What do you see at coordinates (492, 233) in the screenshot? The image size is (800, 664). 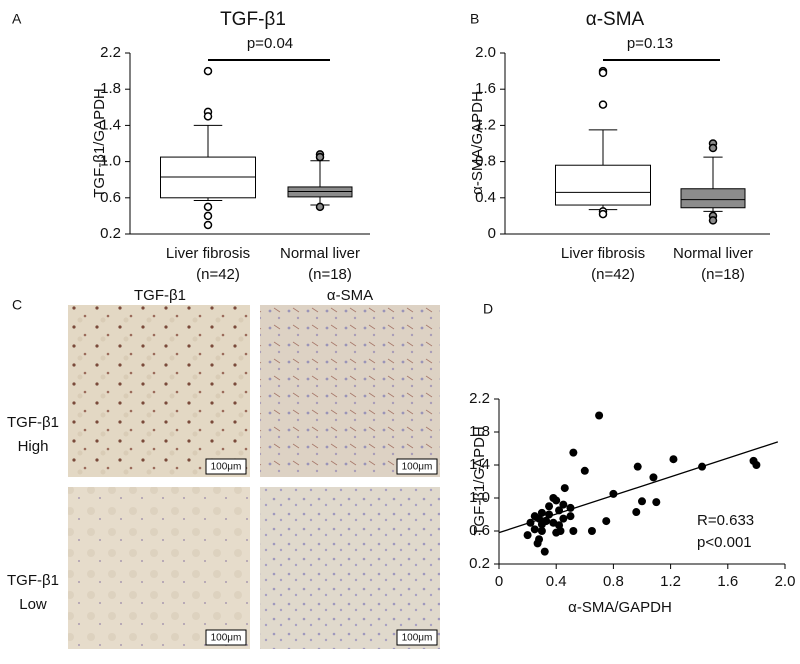 I see `y-tick-label: 0` at bounding box center [492, 233].